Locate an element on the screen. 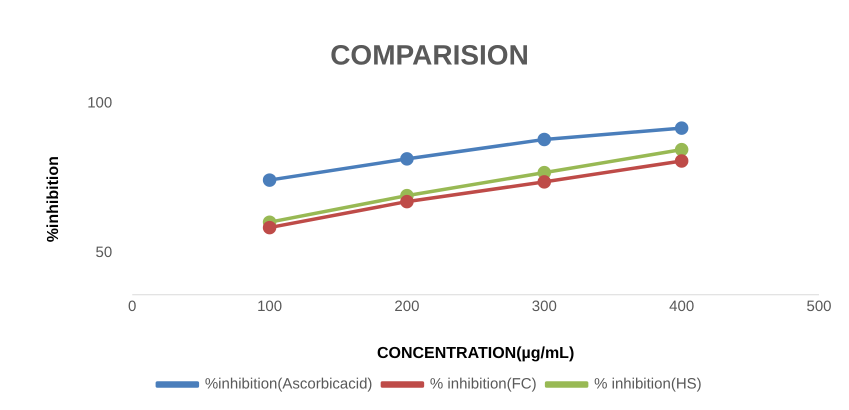  x-axis-title: CONCENTRATION(µg/mL) is located at coordinates (475, 353).